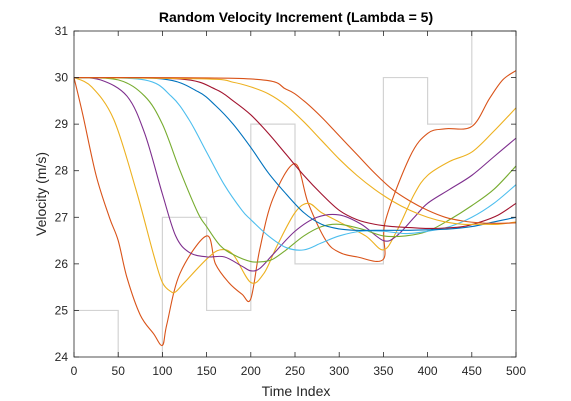  I want to click on y-tick-label: 26, so click(62, 264).